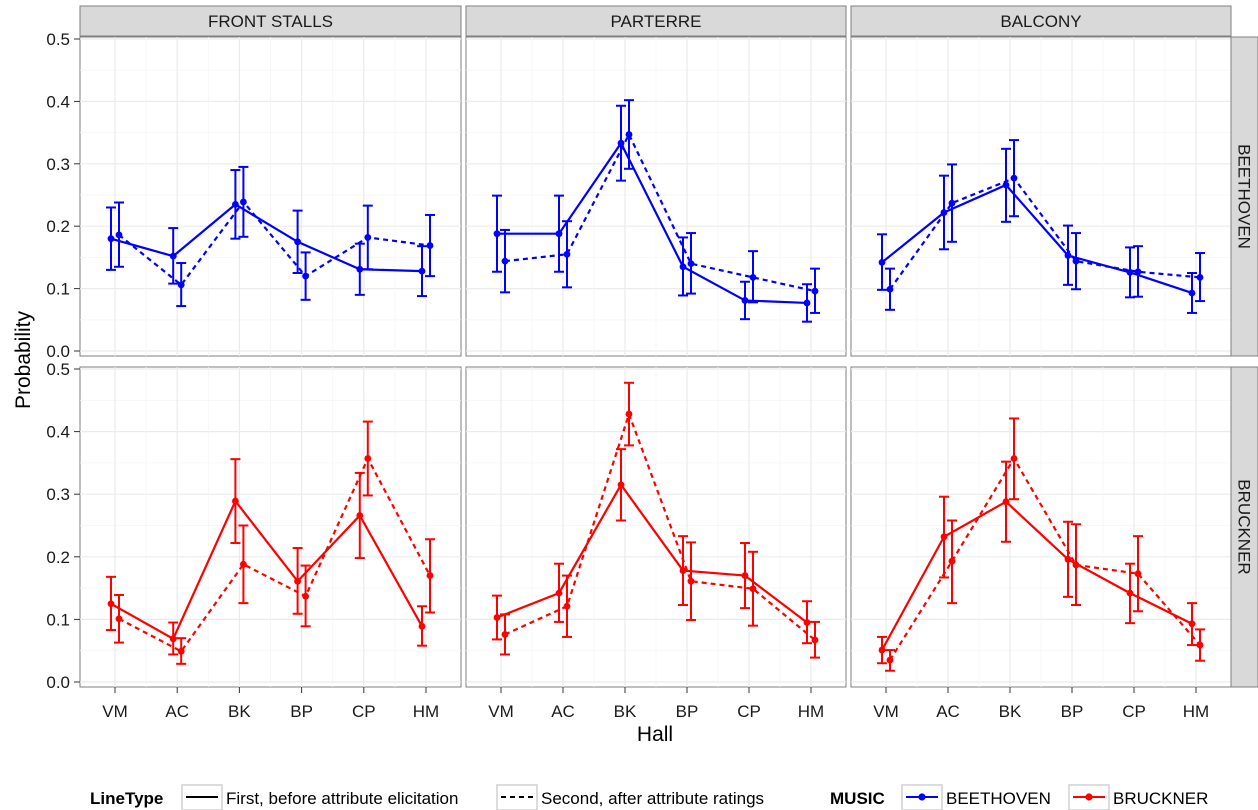  Describe the element at coordinates (58, 226) in the screenshot. I see `y-tick-label: 0.2` at that location.